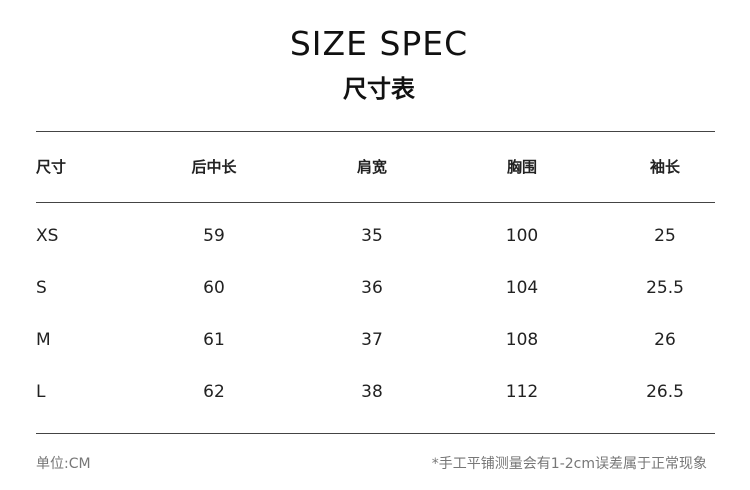 The image size is (750, 490). What do you see at coordinates (51, 167) in the screenshot?
I see `header-cell: 尺寸` at bounding box center [51, 167].